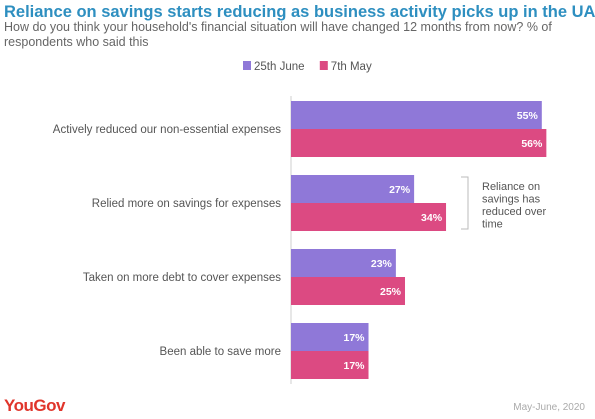 The image size is (595, 419). I want to click on yougov-logo: YouGov, so click(34, 405).